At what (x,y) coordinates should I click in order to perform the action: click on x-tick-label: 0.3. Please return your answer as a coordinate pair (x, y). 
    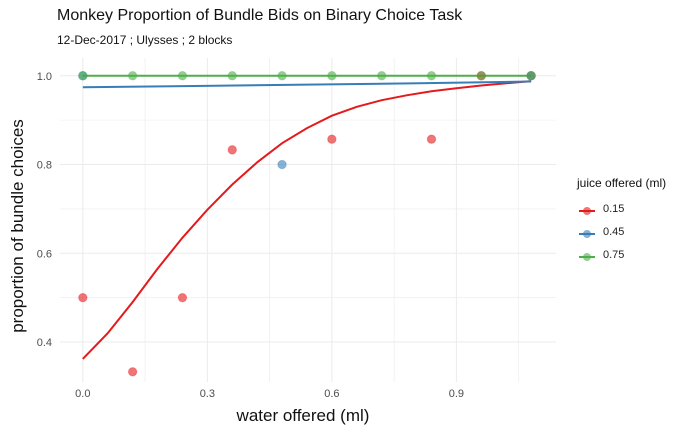
    Looking at the image, I should click on (207, 394).